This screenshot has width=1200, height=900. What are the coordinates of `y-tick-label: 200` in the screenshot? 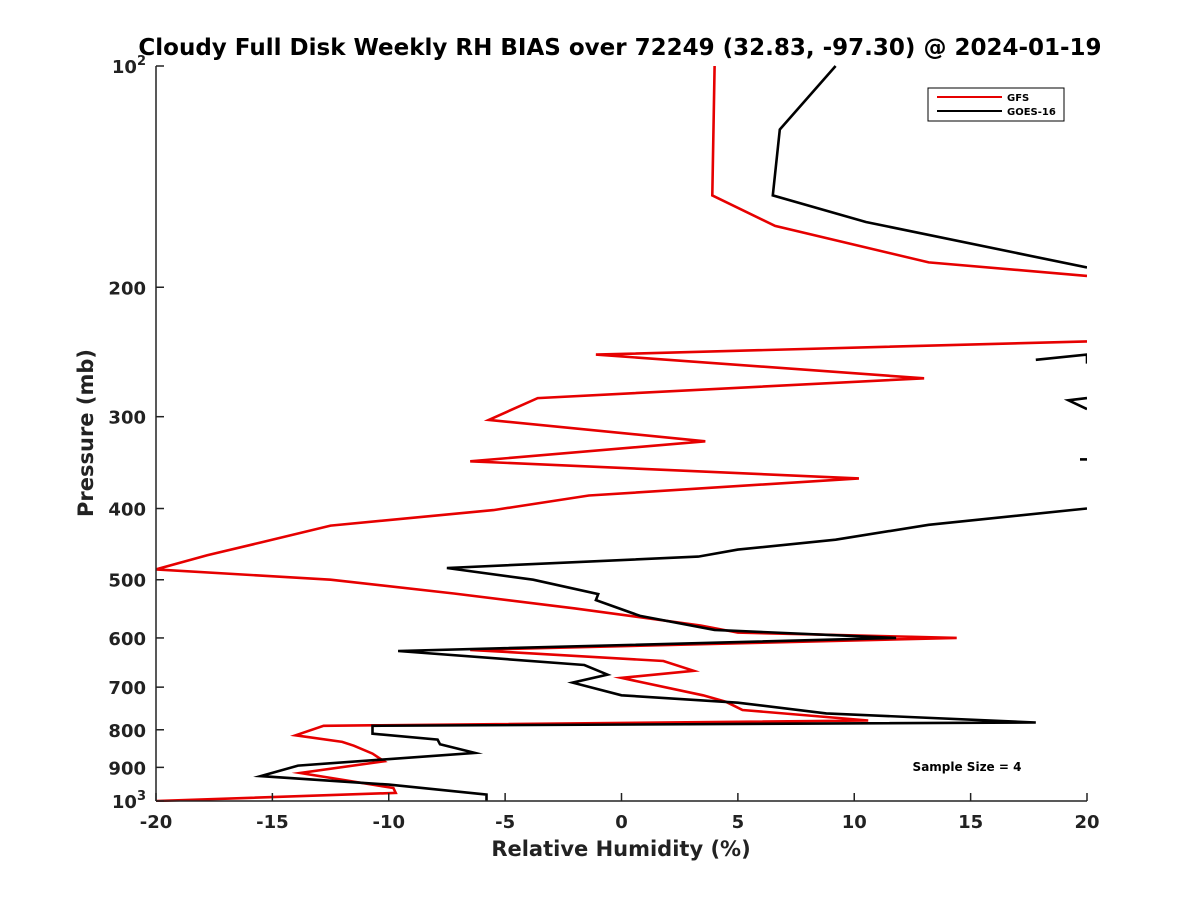 It's located at (127, 288).